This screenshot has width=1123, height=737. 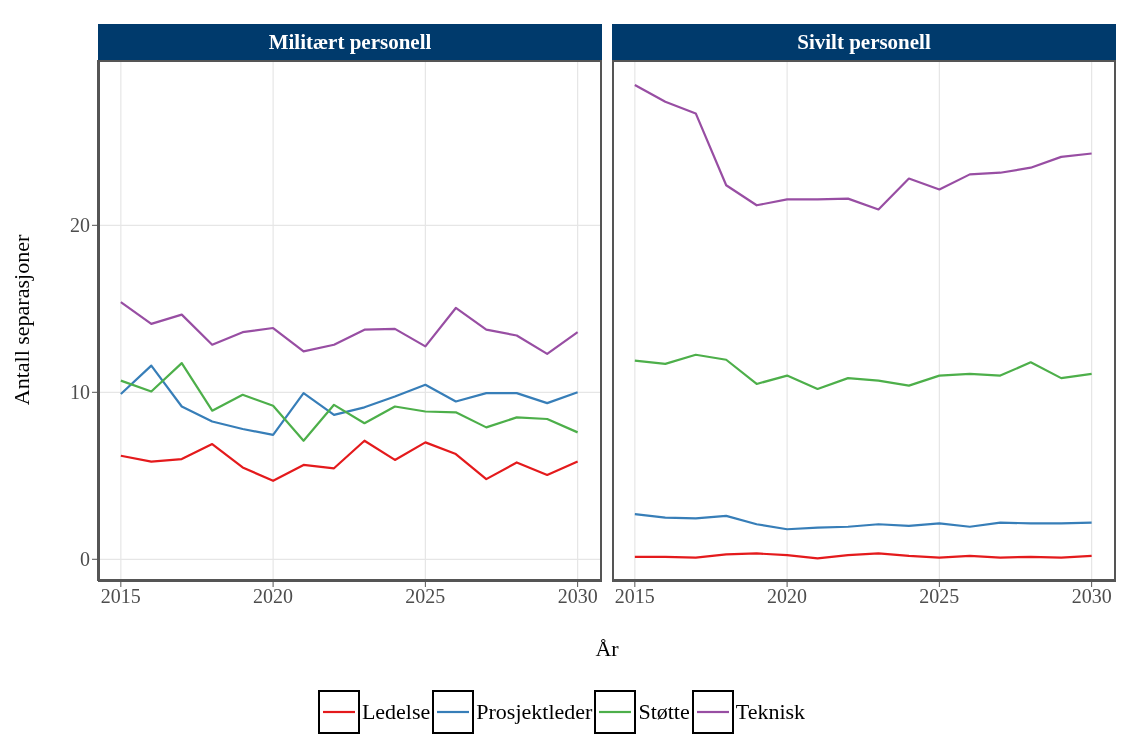 I want to click on legend-label: Støtte, so click(x=664, y=712).